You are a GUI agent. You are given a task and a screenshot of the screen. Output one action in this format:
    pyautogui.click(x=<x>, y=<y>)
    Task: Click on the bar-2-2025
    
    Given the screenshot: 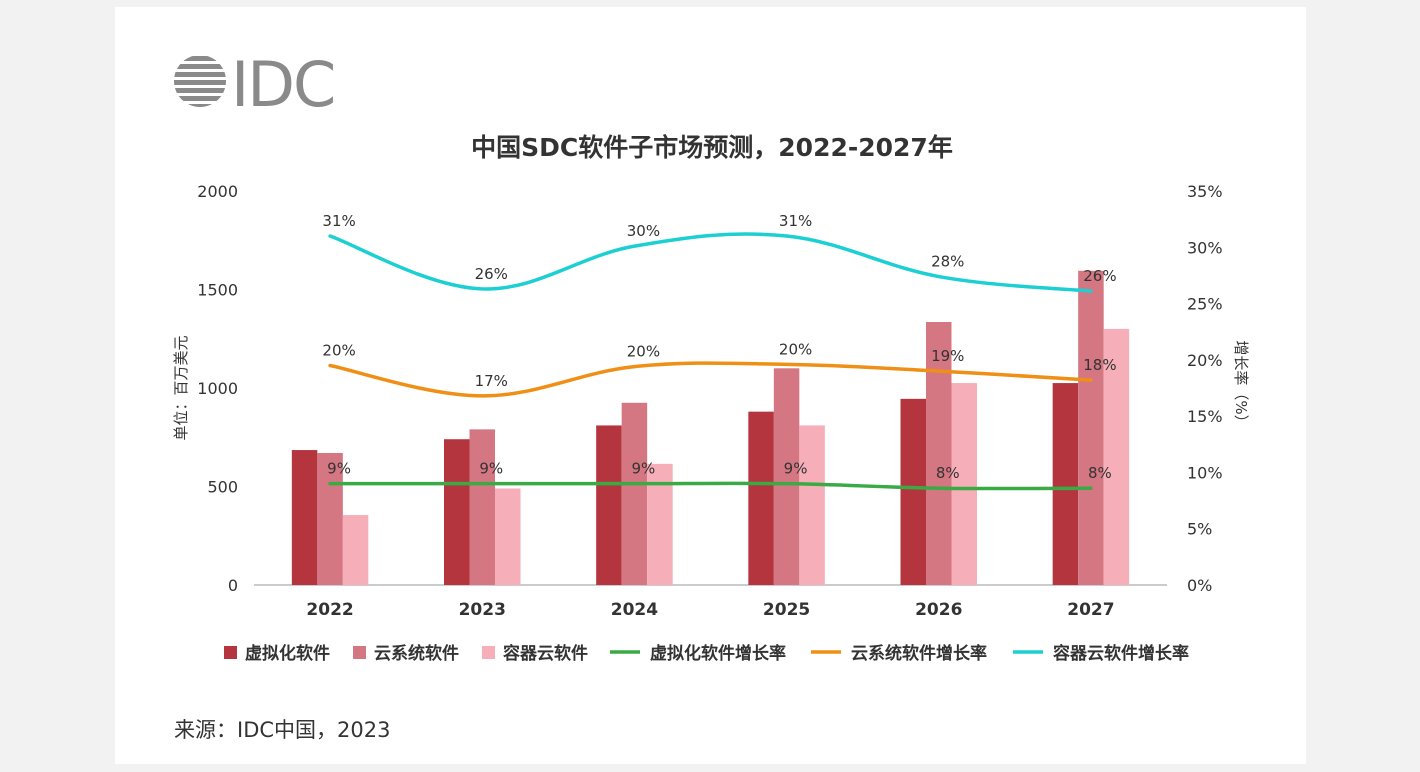 What is the action you would take?
    pyautogui.click(x=812, y=505)
    